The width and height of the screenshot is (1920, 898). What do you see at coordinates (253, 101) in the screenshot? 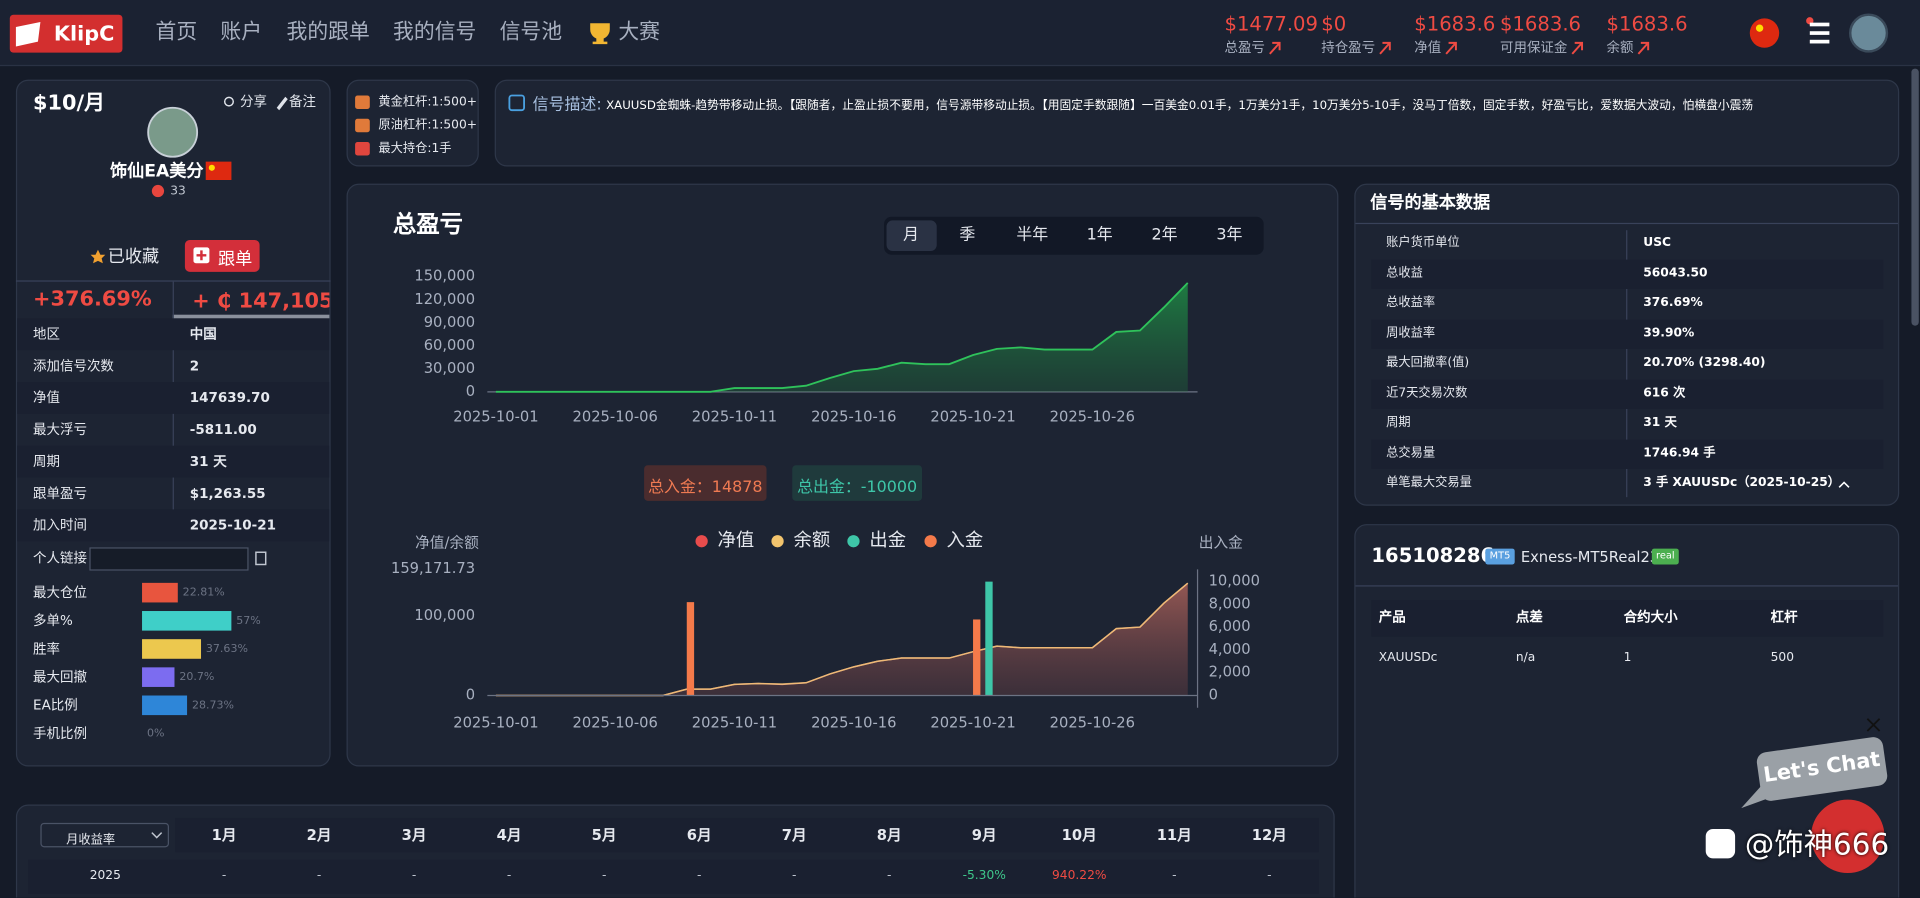
I see `share-button: 分享` at bounding box center [253, 101].